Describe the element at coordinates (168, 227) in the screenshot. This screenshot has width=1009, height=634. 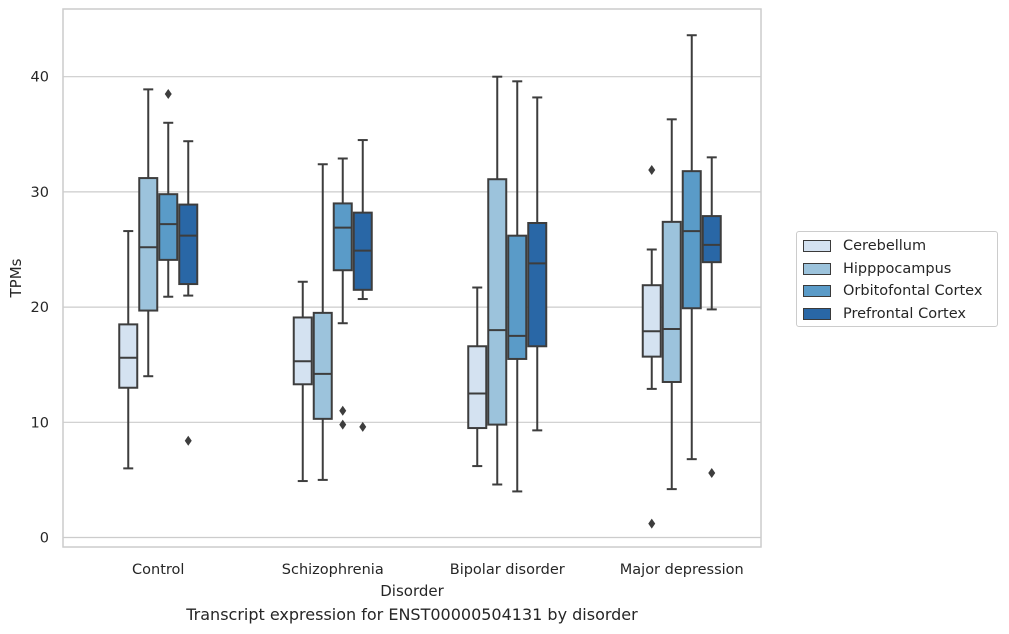
I see `box-control-orbitofontal-cortex-iqr` at that location.